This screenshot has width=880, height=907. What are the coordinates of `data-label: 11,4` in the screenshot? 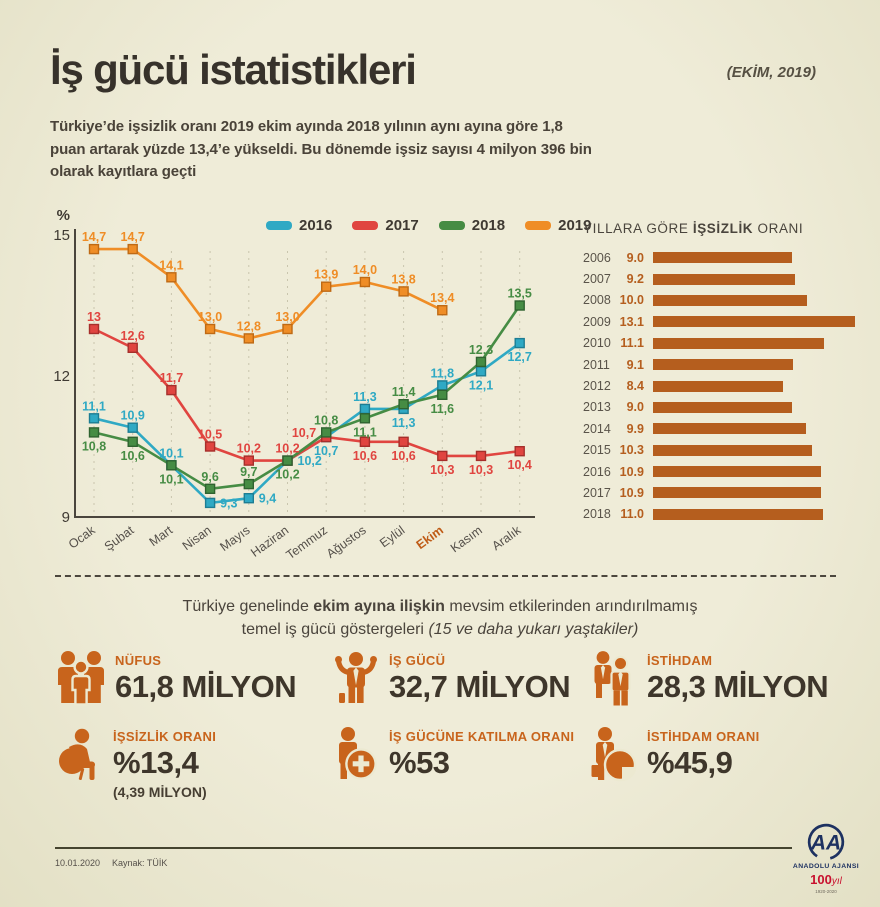 It's located at (404, 392).